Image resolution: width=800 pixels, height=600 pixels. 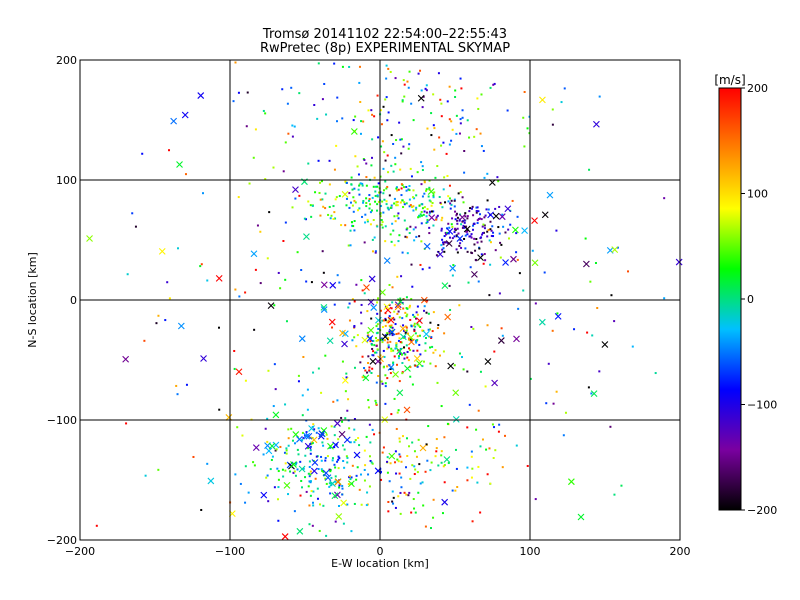 What do you see at coordinates (32, 300) in the screenshot?
I see `y-axis-label: N-S location [km]` at bounding box center [32, 300].